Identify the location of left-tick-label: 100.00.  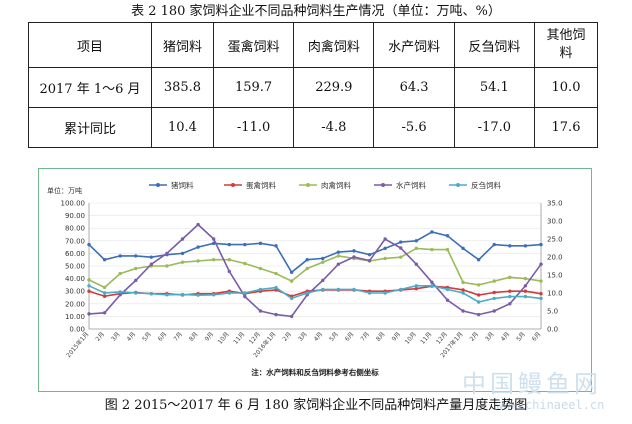
(73, 204).